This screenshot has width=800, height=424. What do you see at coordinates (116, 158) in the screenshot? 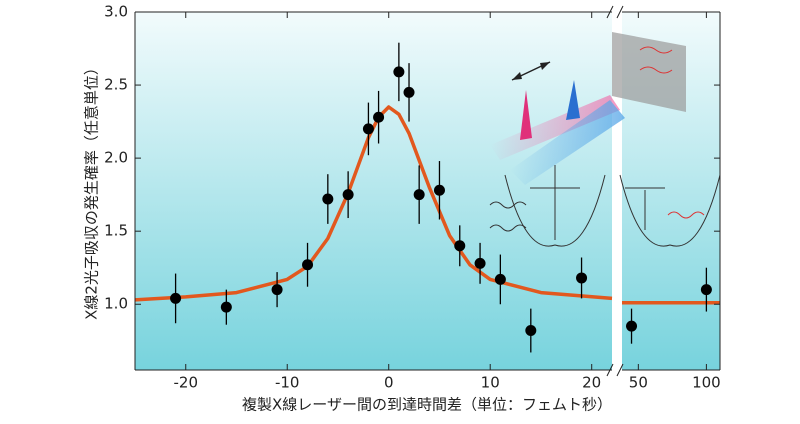
I see `y-tick-label: 2.0` at bounding box center [116, 158].